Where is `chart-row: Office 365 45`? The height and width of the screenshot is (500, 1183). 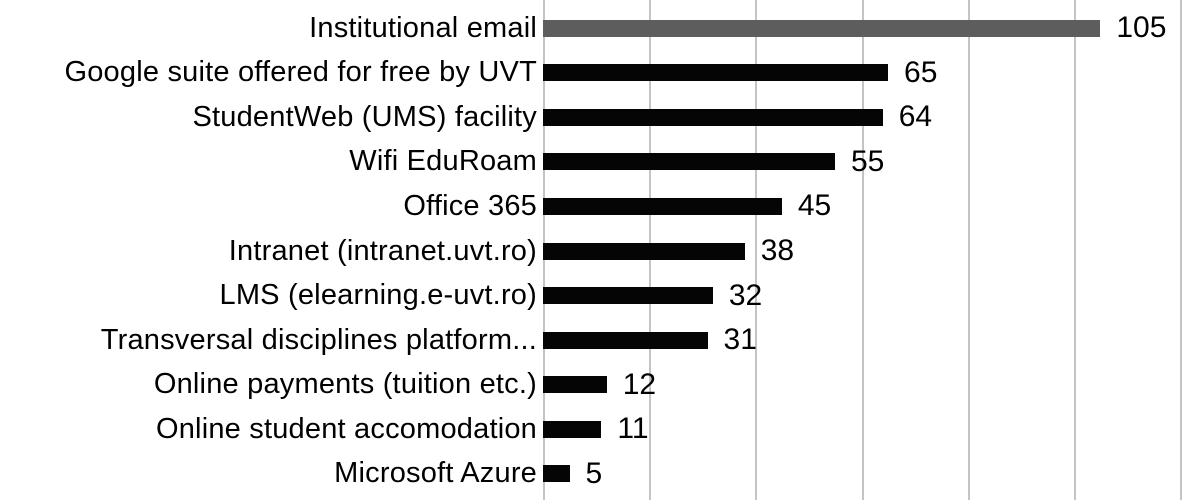
chart-row: Office 365 45 is located at coordinates (591, 206).